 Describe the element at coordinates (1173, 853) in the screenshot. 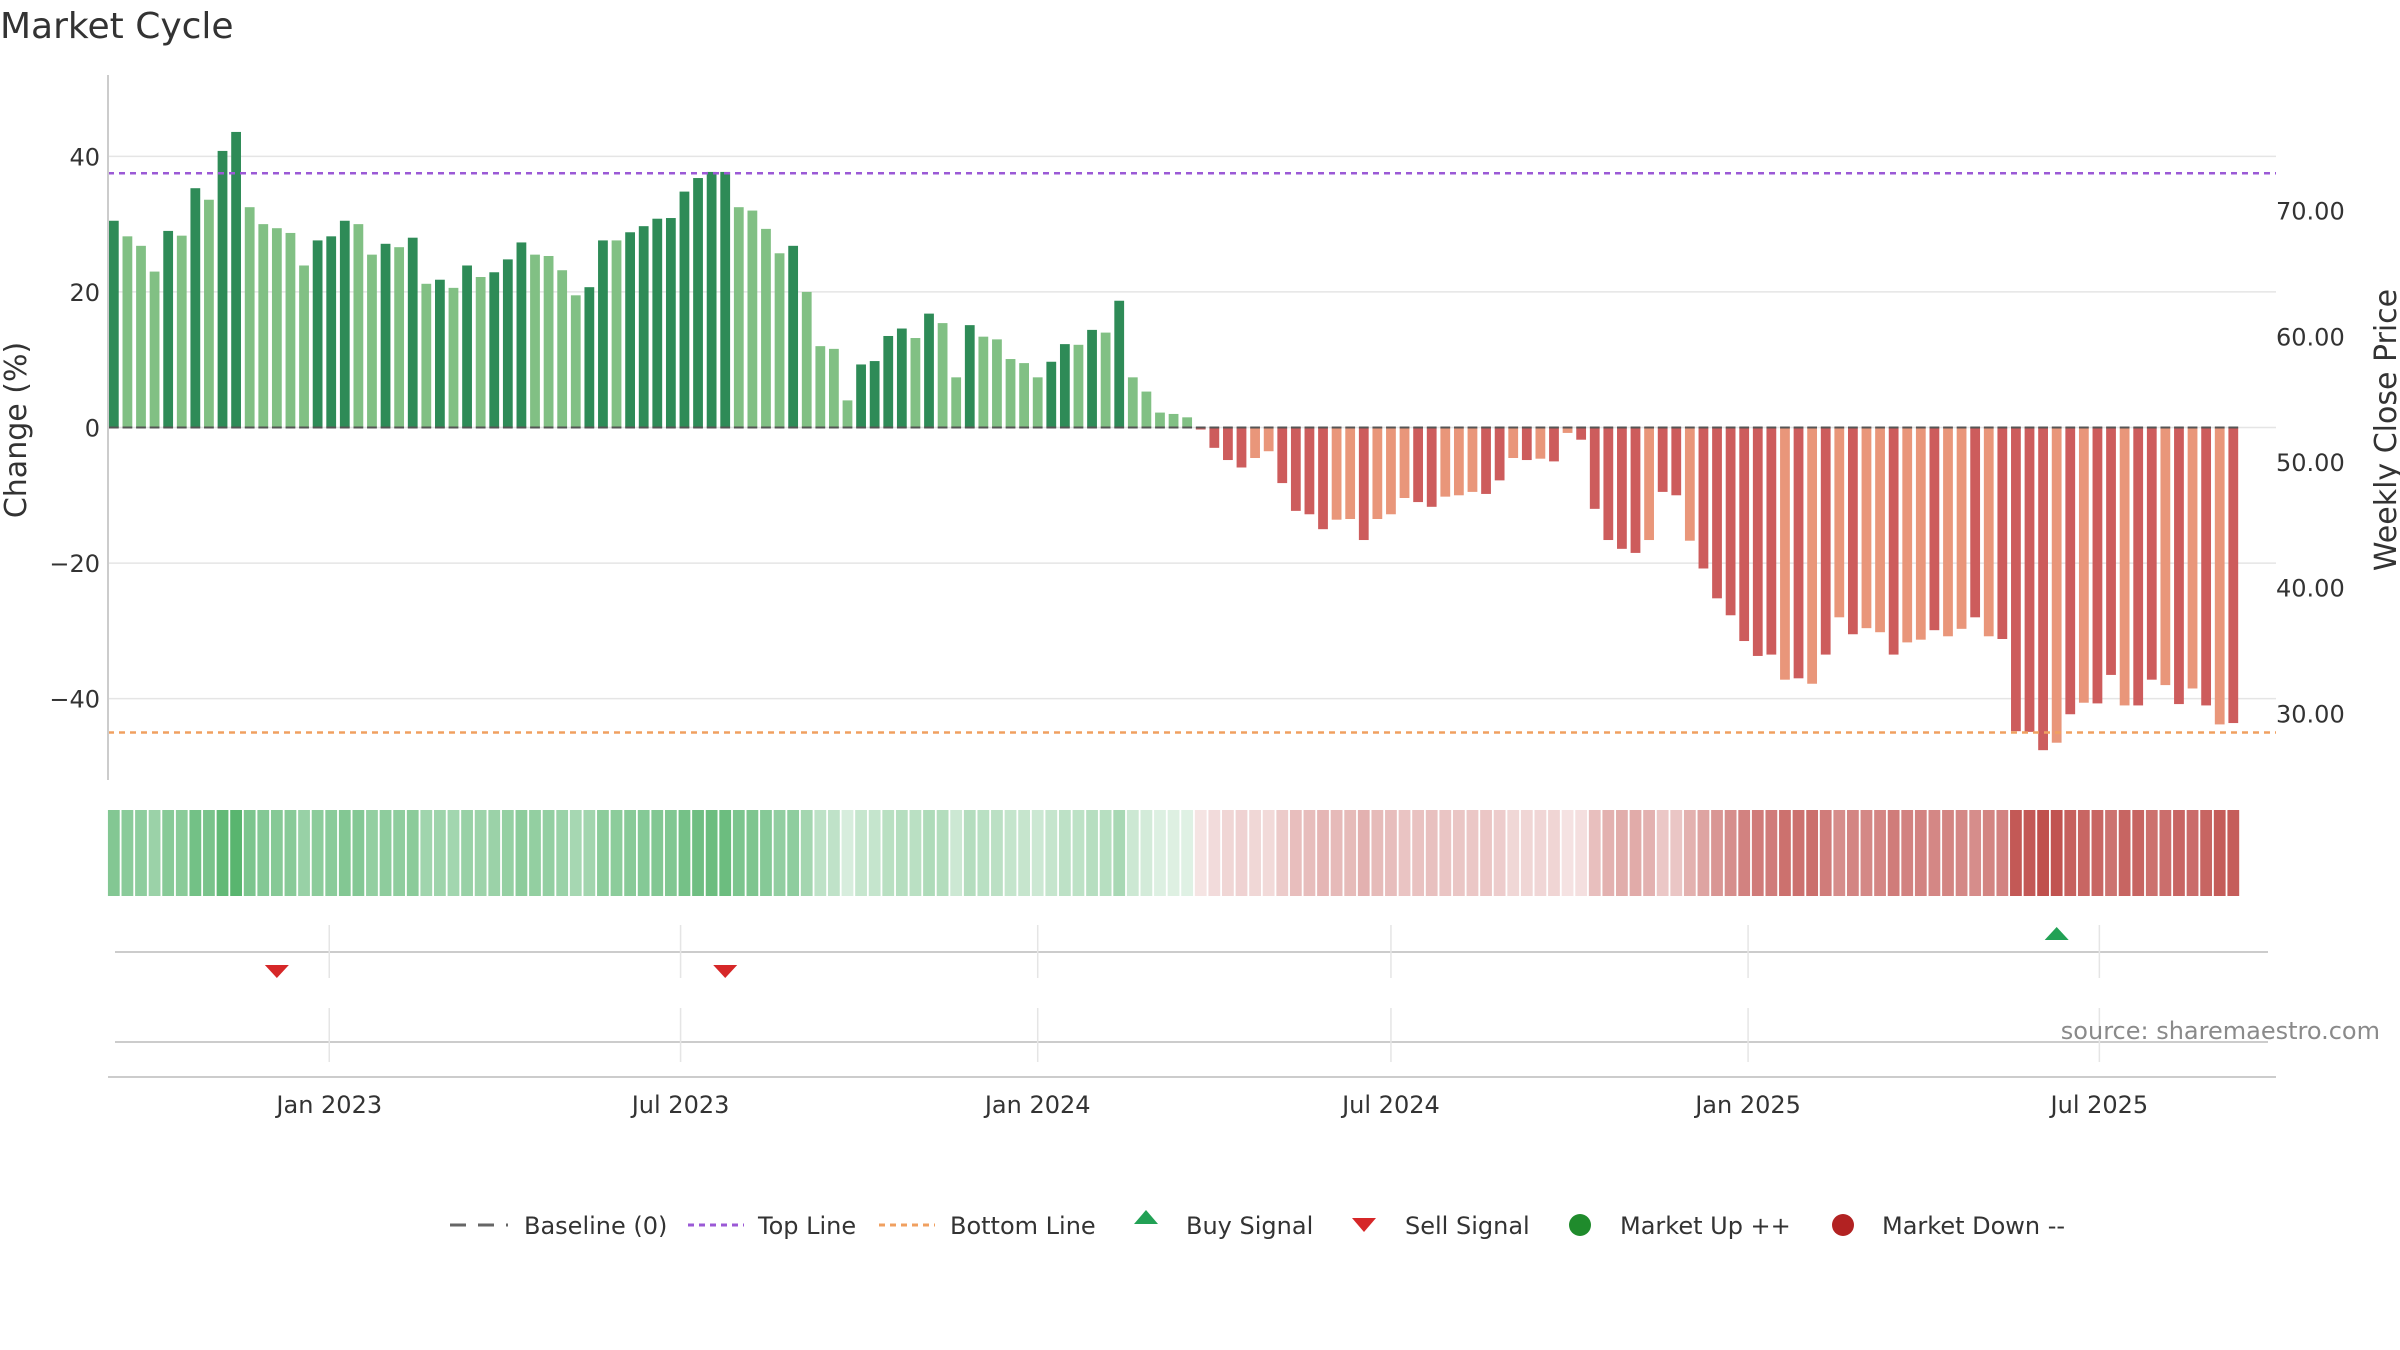

I see `heat-strip` at that location.